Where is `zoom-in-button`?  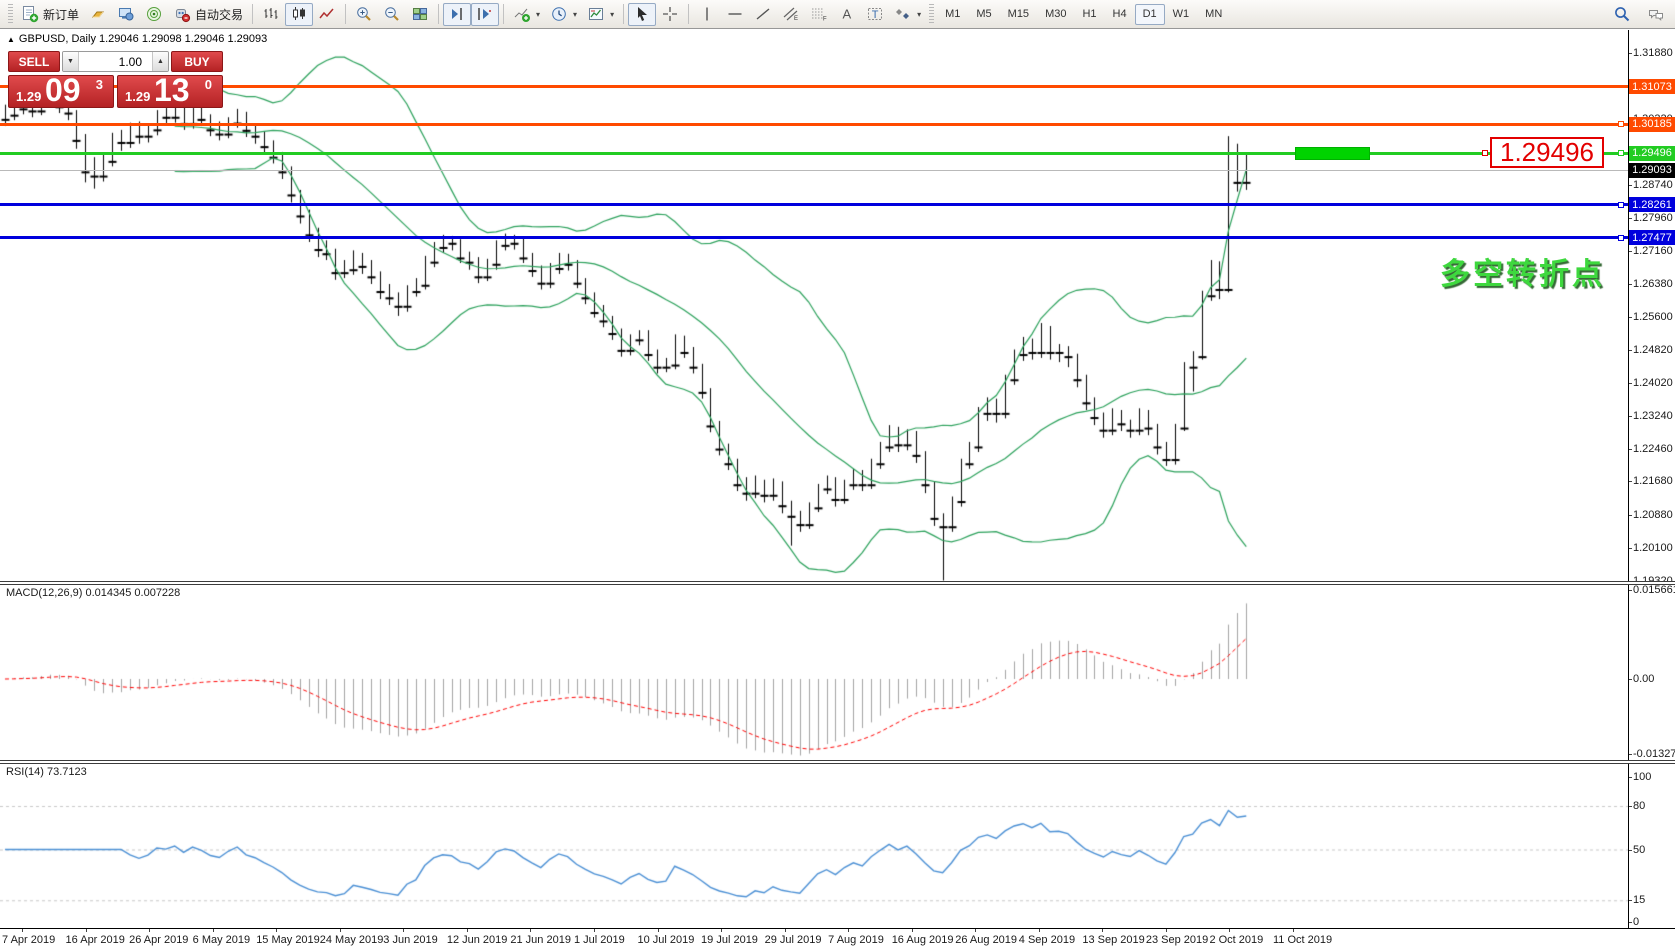
zoom-in-button is located at coordinates (364, 14).